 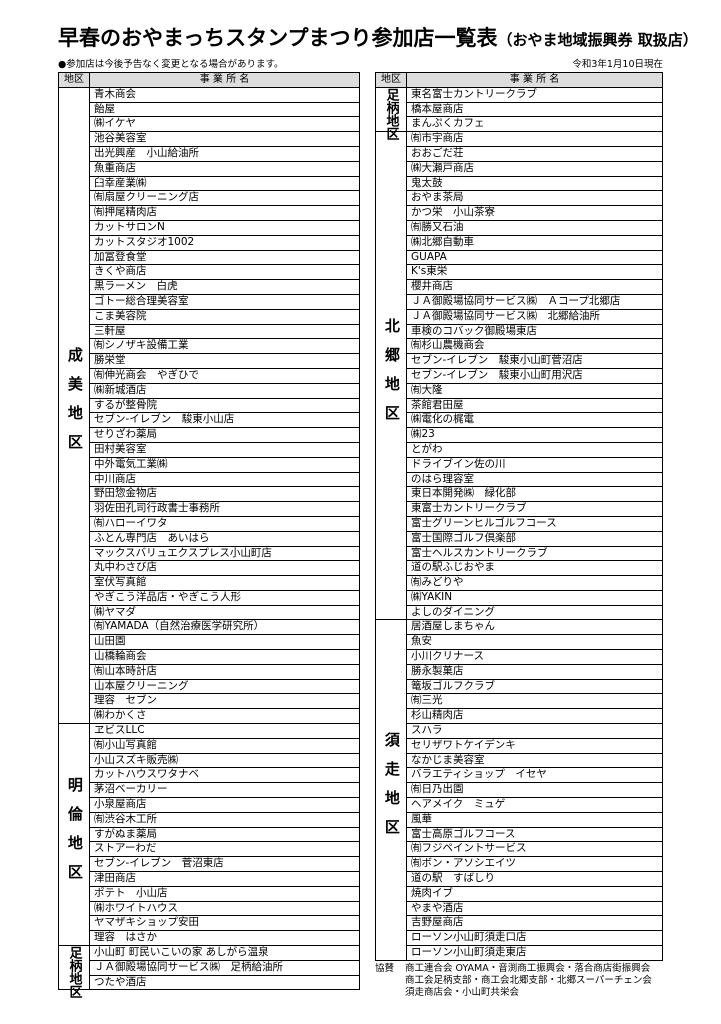 What do you see at coordinates (224, 805) in the screenshot?
I see `shop-name: 小泉屋商店` at bounding box center [224, 805].